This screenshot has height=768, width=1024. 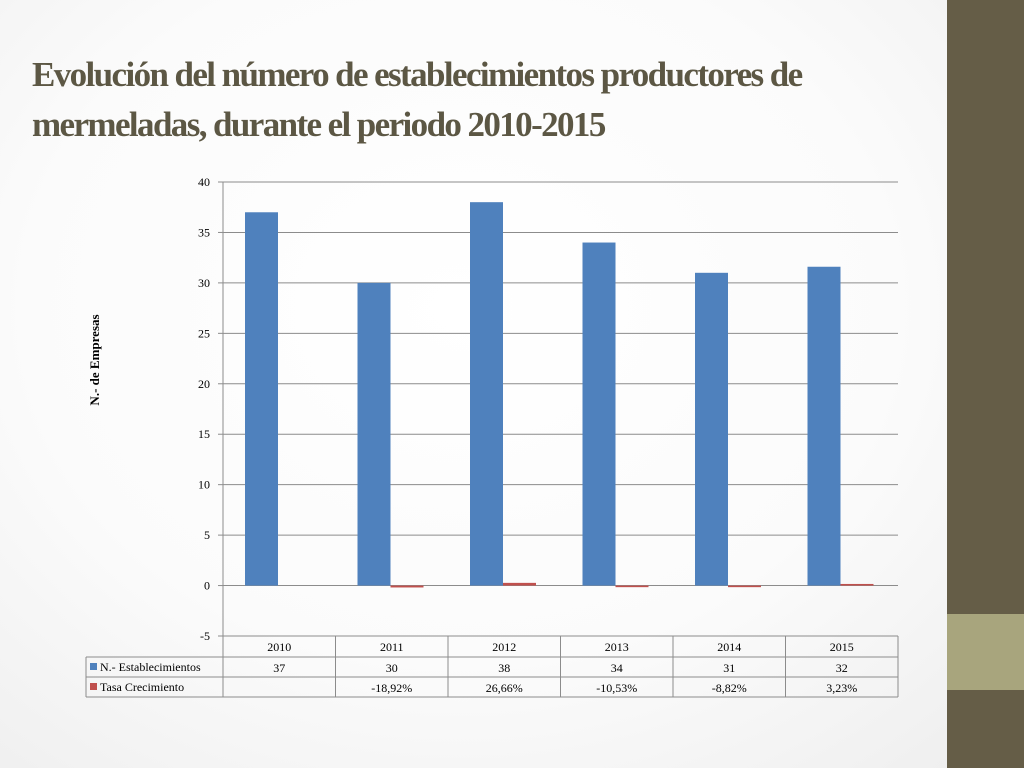 I want to click on y-tick-label: 0, so click(x=207, y=586).